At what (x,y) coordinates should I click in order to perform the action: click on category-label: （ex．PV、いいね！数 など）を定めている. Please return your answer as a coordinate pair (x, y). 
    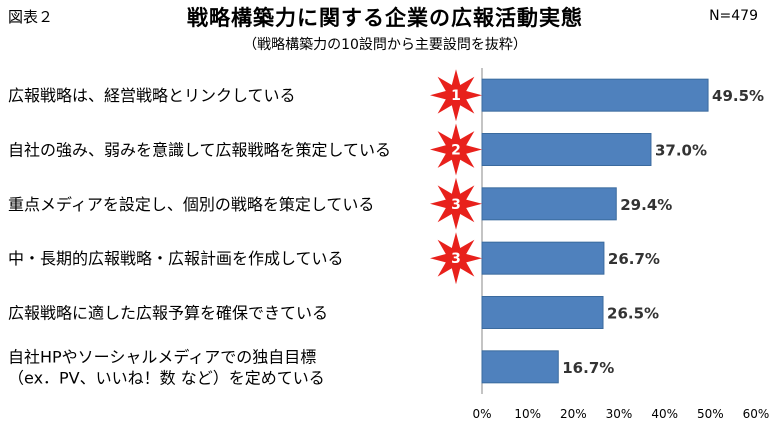
    Looking at the image, I should click on (166, 377).